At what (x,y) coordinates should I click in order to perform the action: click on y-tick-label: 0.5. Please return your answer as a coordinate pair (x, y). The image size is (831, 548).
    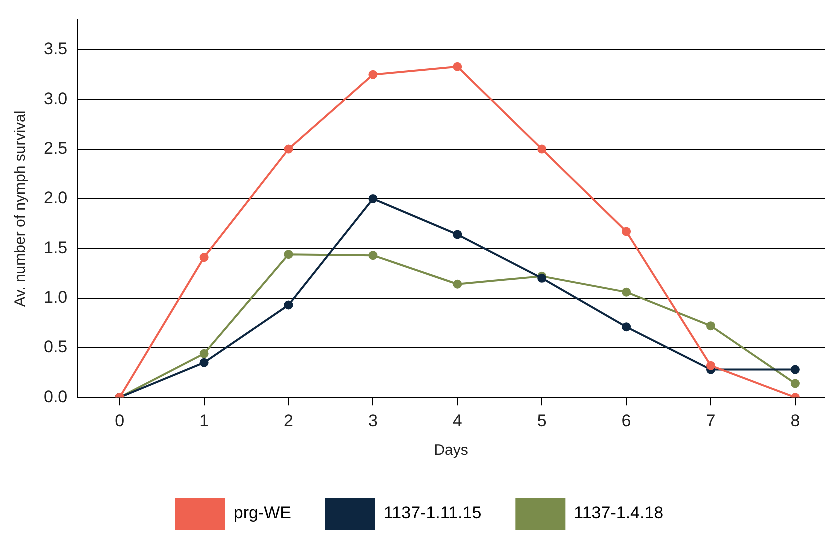
    Looking at the image, I should click on (56, 347).